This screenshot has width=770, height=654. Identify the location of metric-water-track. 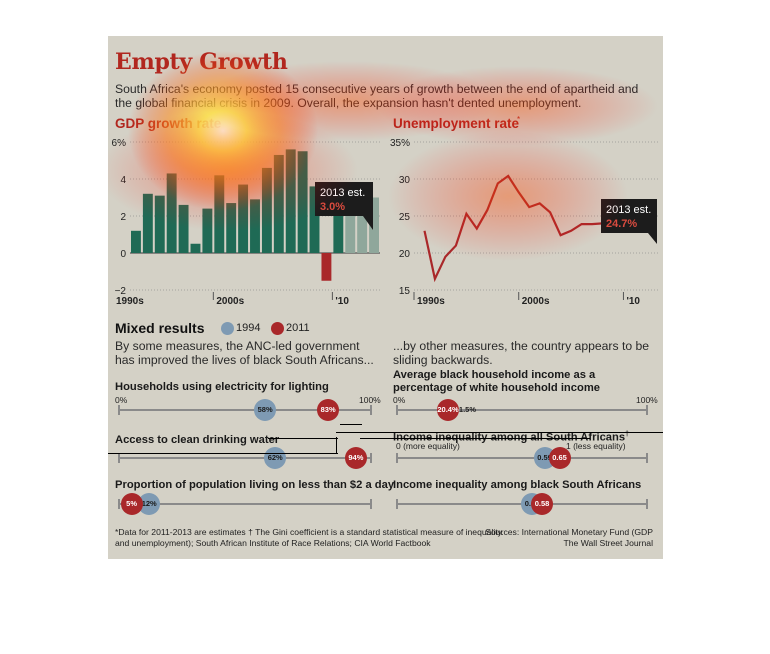
(245, 458).